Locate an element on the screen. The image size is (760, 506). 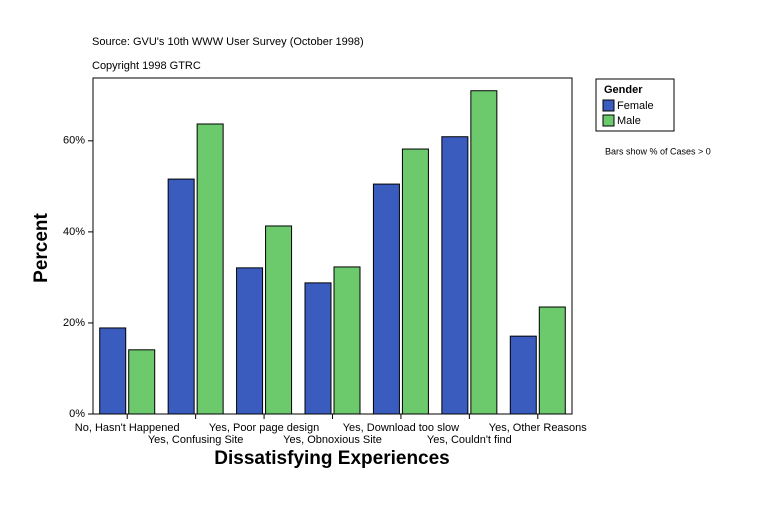
x-tick-label: Yes, Obnoxious Site is located at coordinates (332, 440).